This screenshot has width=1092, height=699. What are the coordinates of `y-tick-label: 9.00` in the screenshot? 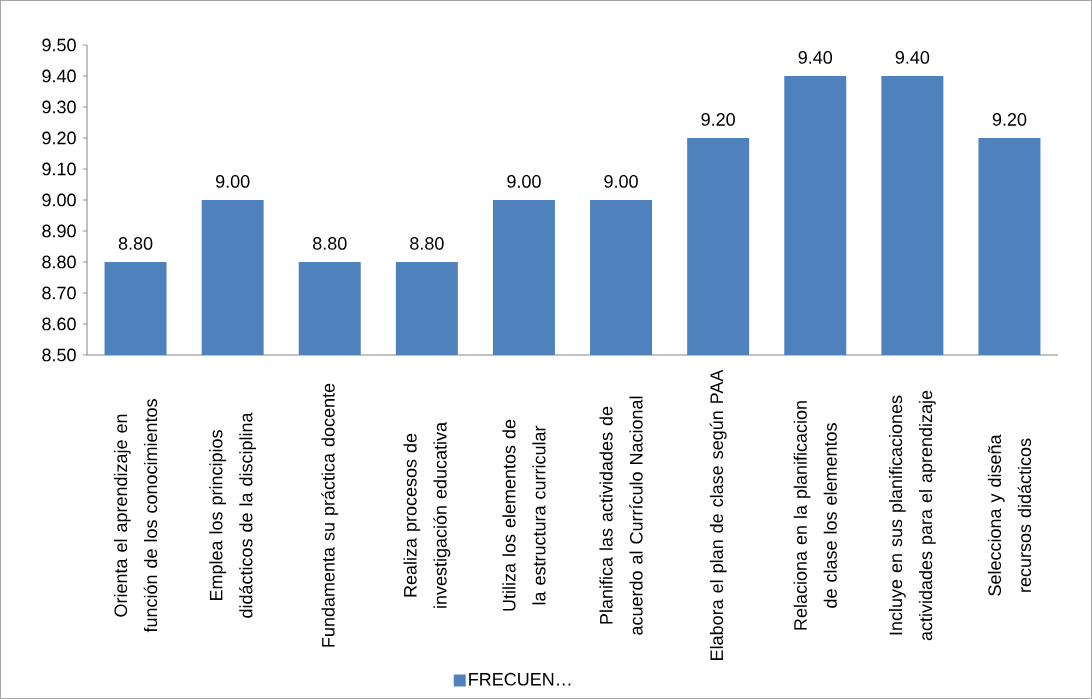 It's located at (59, 200).